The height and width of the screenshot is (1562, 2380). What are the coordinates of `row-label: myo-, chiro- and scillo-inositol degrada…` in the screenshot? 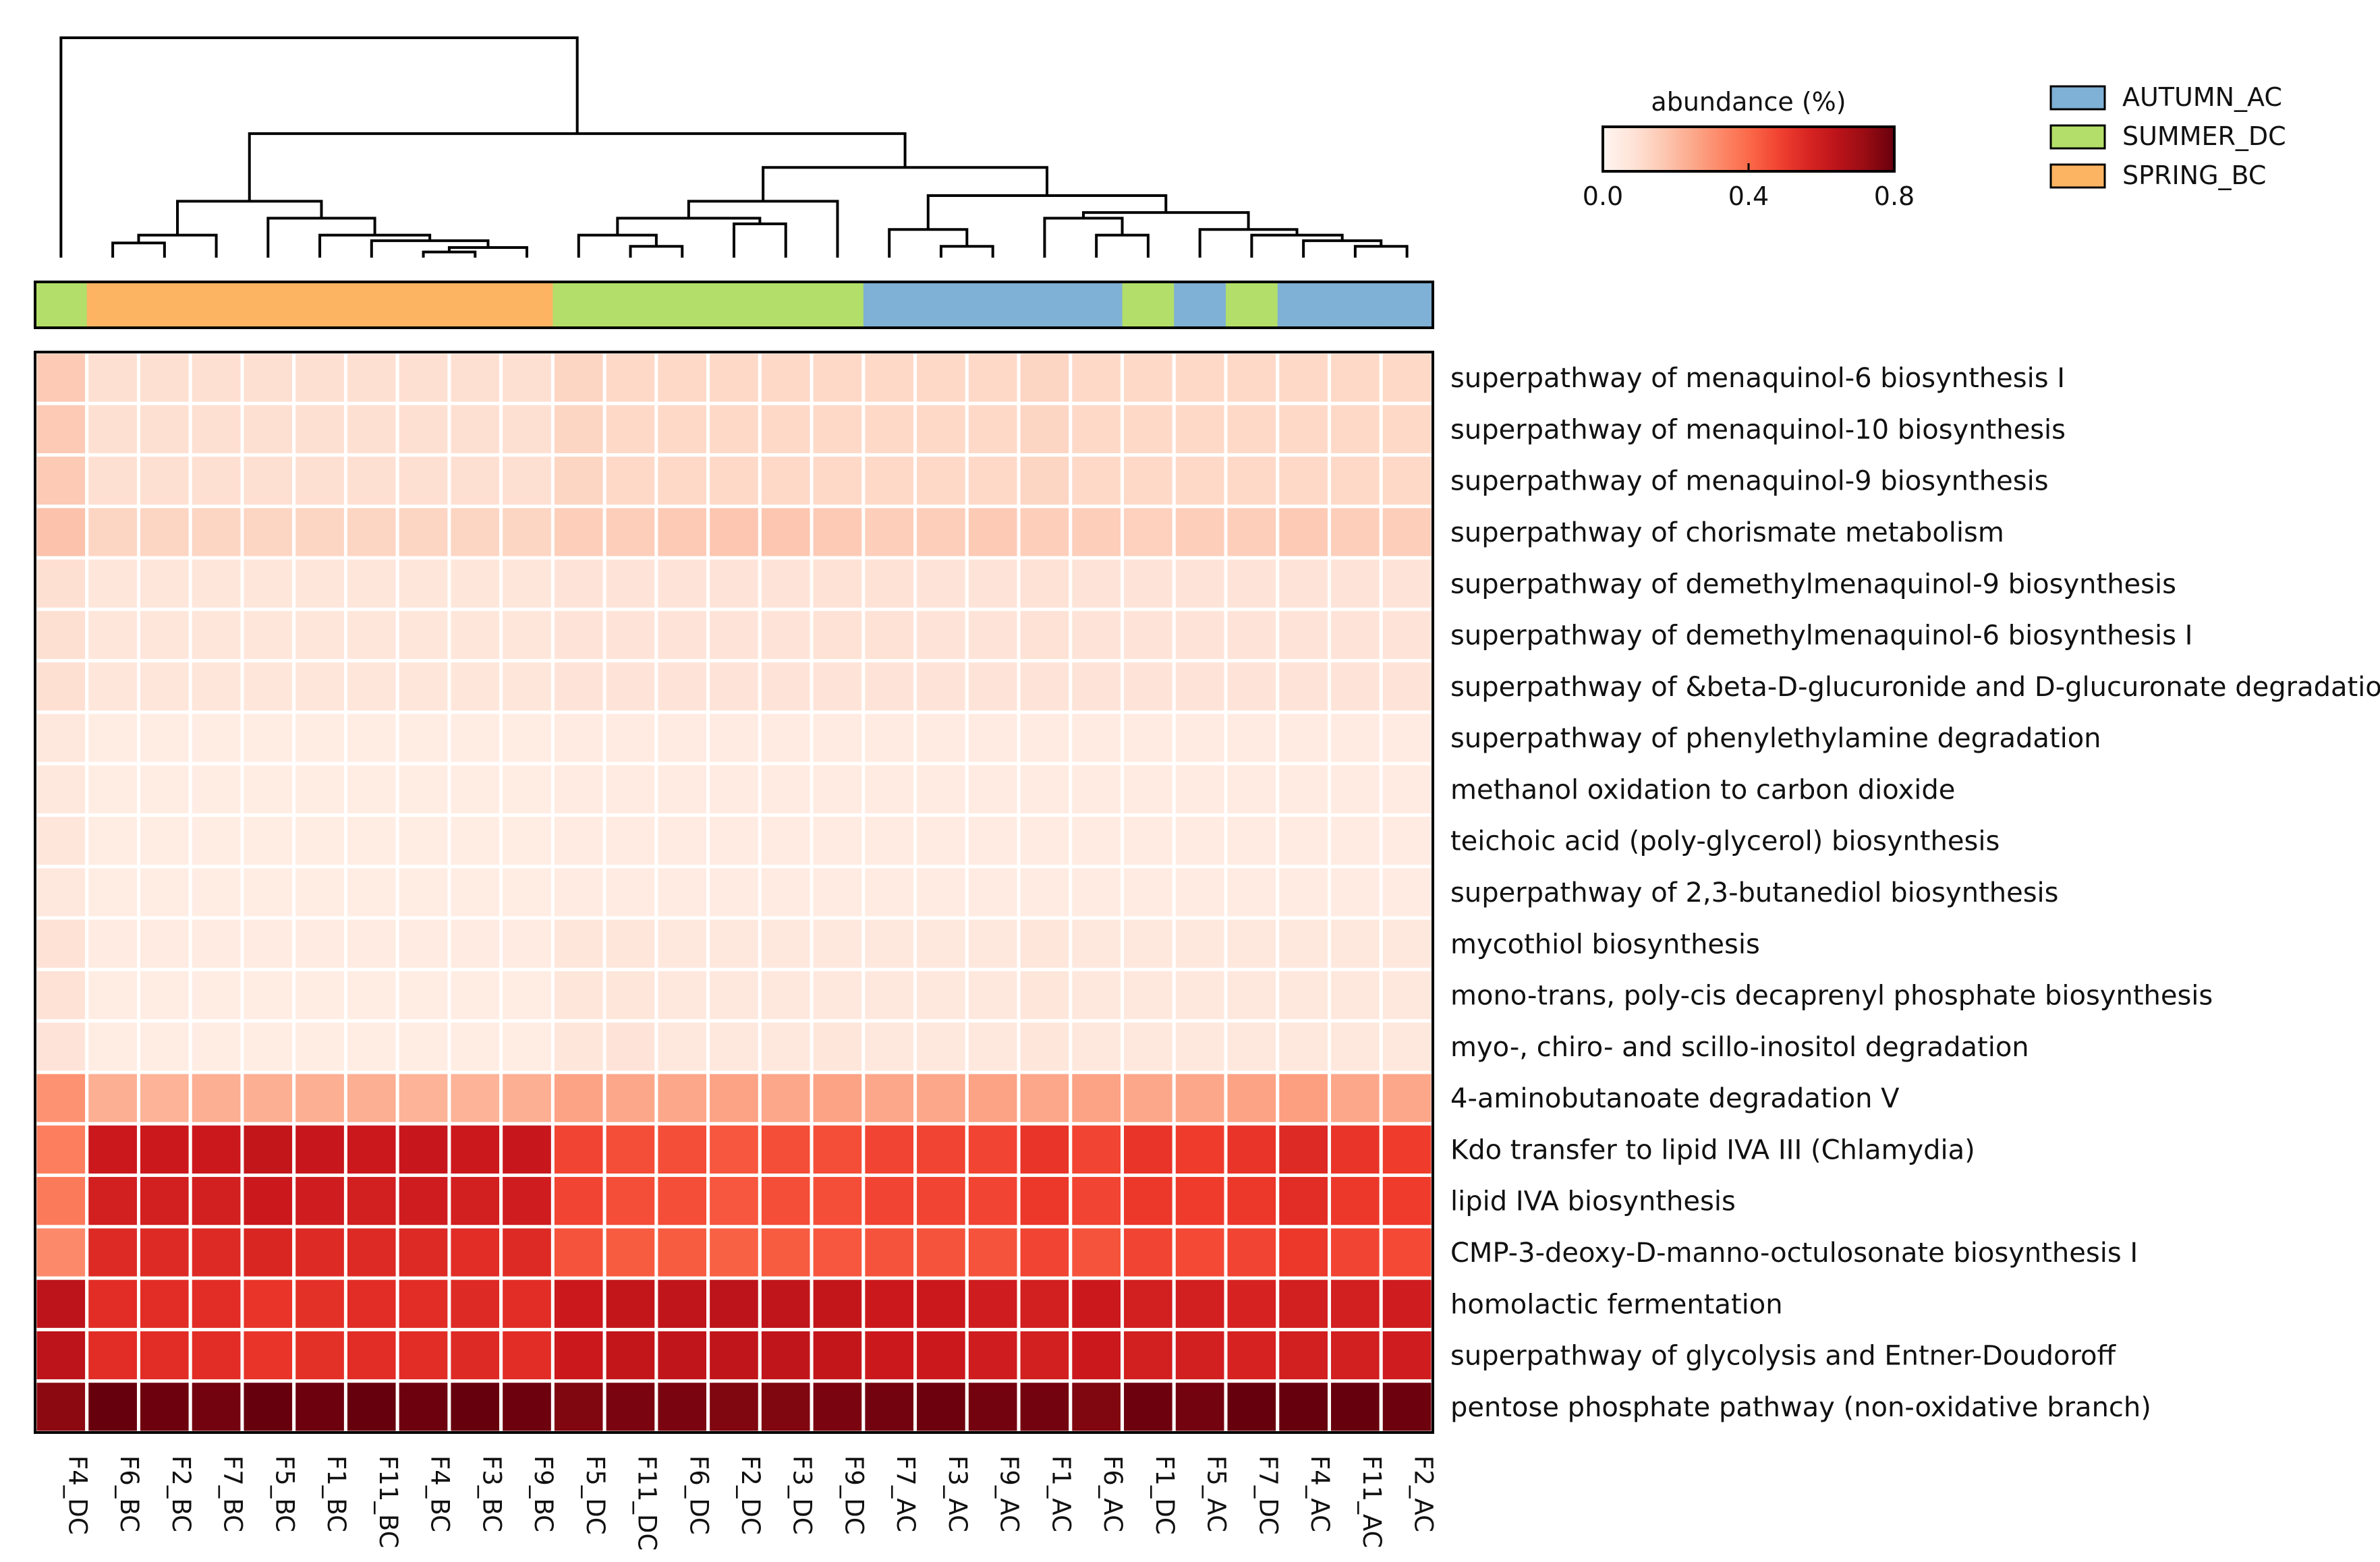 It's located at (1739, 1047).